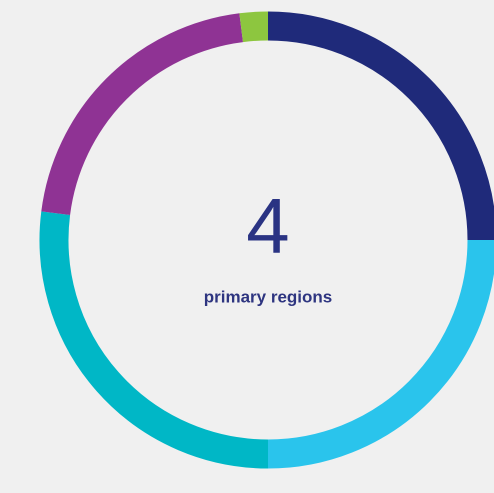 This screenshot has height=493, width=494. I want to click on center-label: primary regions, so click(268, 296).